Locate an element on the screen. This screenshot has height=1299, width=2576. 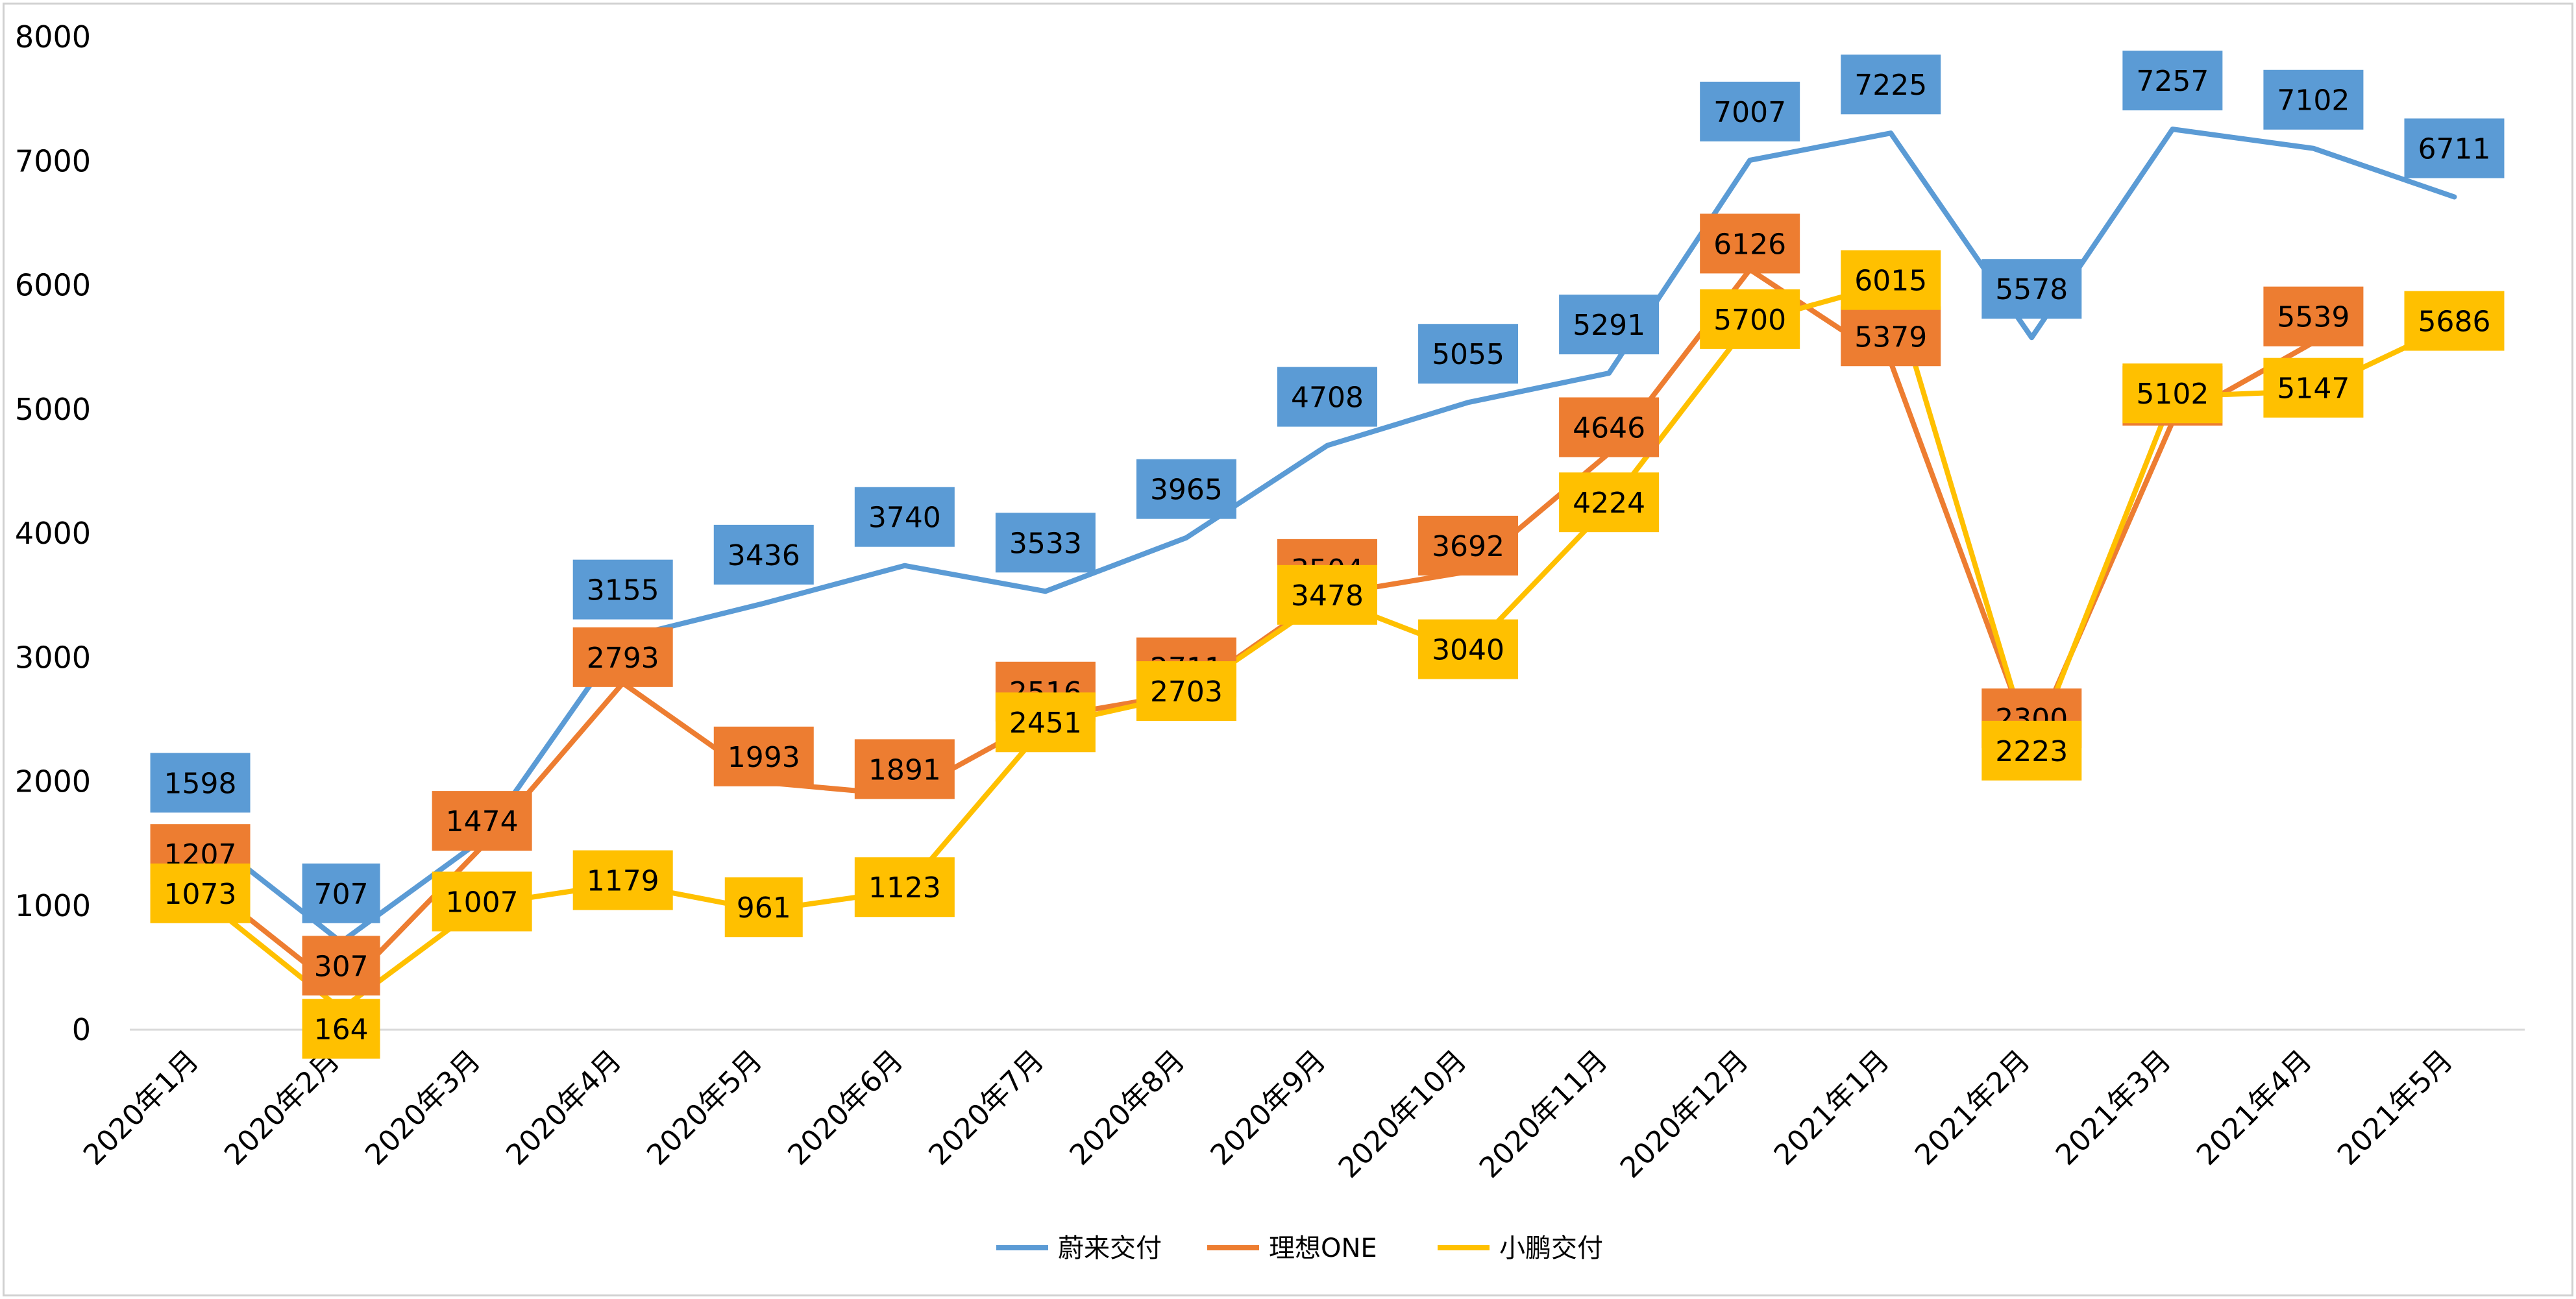
data-label: 3692 is located at coordinates (1468, 546).